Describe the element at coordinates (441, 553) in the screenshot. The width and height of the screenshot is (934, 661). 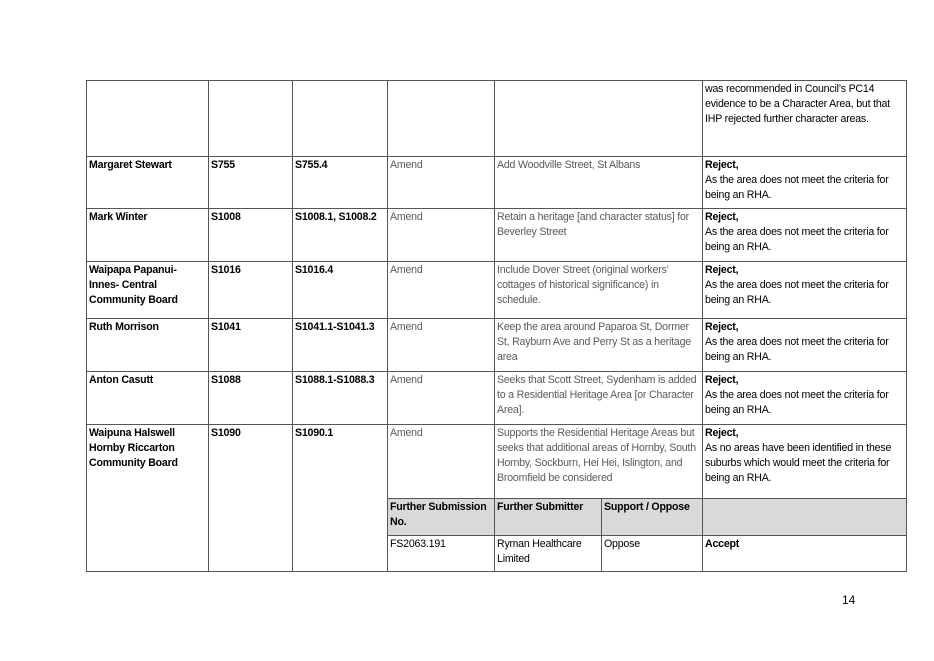
I see `further-no-cell: FS2063.191` at that location.